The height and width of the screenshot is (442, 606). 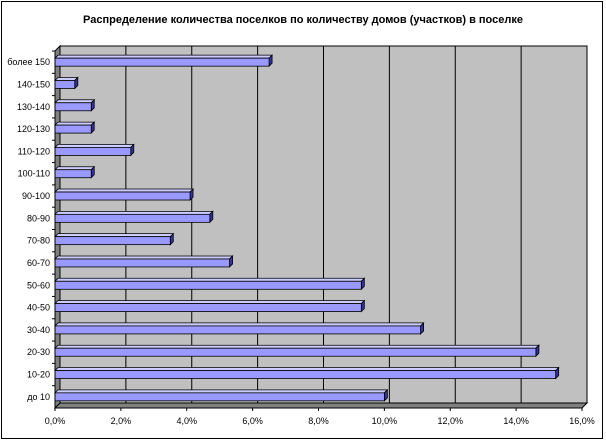 What do you see at coordinates (28, 62) in the screenshot?
I see `y-tick-label: более 150` at bounding box center [28, 62].